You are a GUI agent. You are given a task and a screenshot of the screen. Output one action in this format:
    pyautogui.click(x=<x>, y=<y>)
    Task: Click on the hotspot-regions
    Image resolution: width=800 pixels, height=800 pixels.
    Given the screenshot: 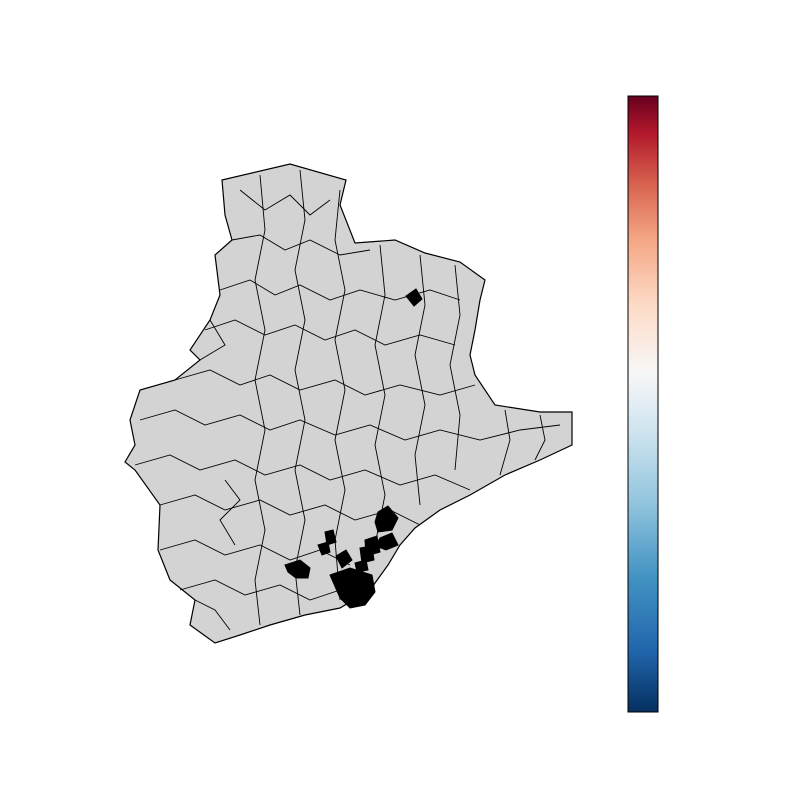 What is the action you would take?
    pyautogui.click(x=353, y=448)
    